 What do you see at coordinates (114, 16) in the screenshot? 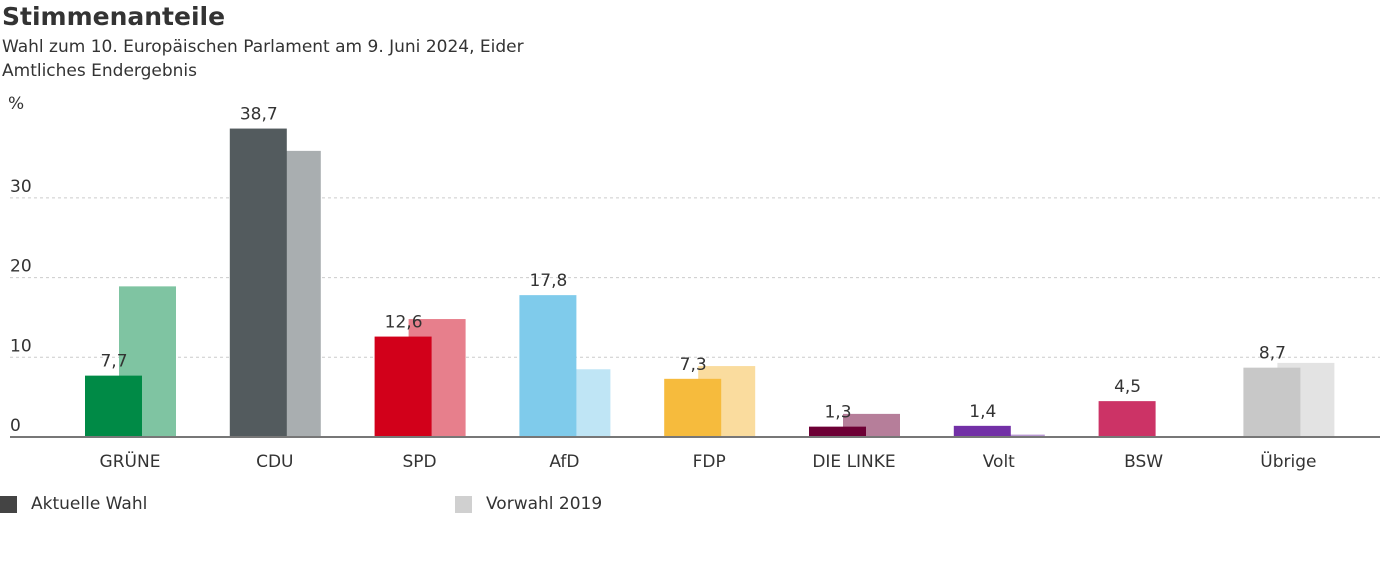
I see `chart-title: Stimmenanteile` at bounding box center [114, 16].